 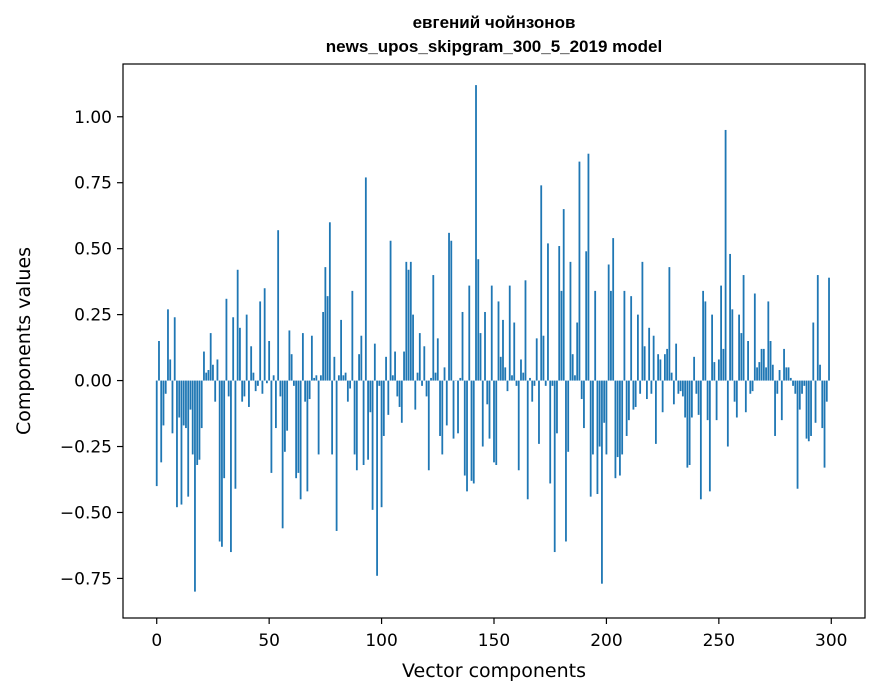 I want to click on y-tick-label: 0.50, so click(x=93, y=250).